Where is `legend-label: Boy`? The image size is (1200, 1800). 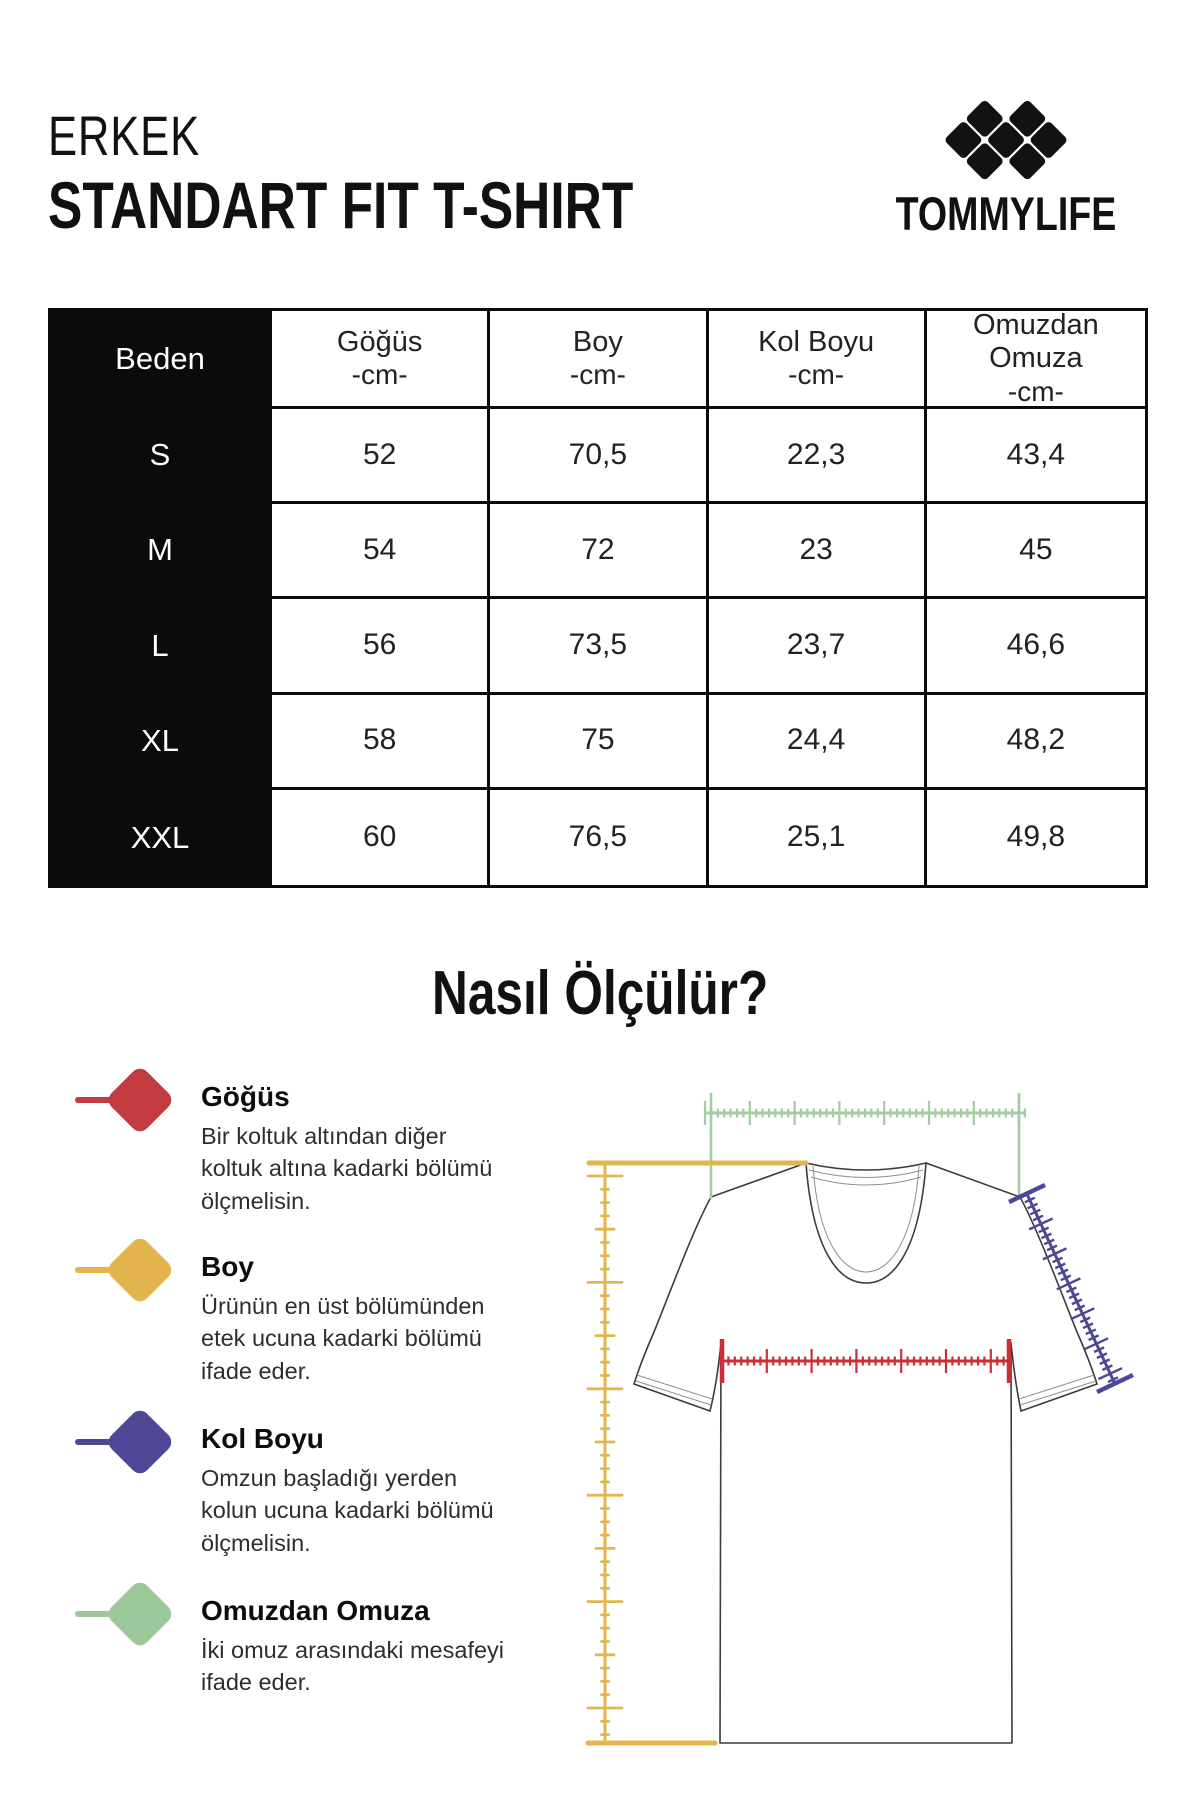
legend-label: Boy is located at coordinates (227, 1266).